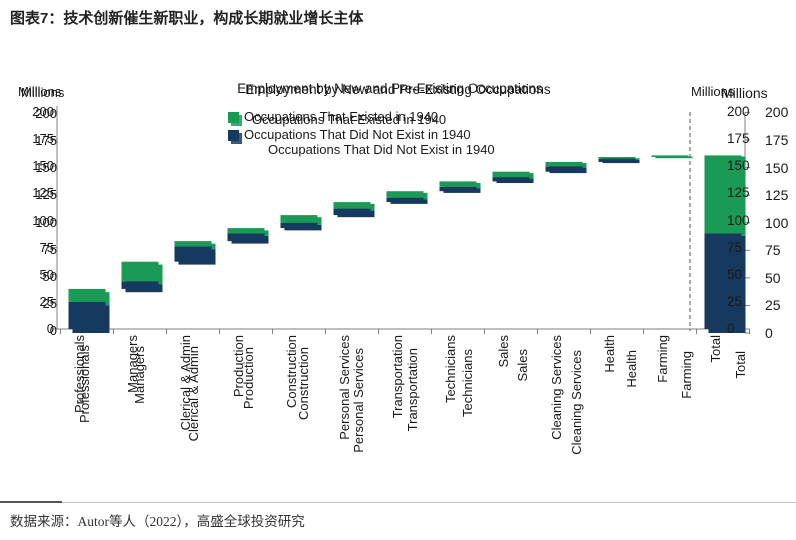  What do you see at coordinates (236, 120) in the screenshot?
I see `legend-swatch-green-ghost-icon` at bounding box center [236, 120].